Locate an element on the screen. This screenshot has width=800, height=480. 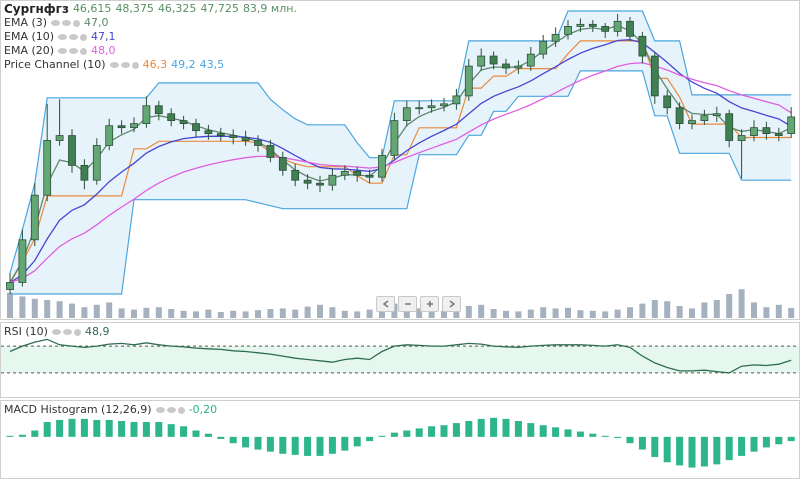
rsi-legend: RSI (10) 48,9 is located at coordinates (56, 332).